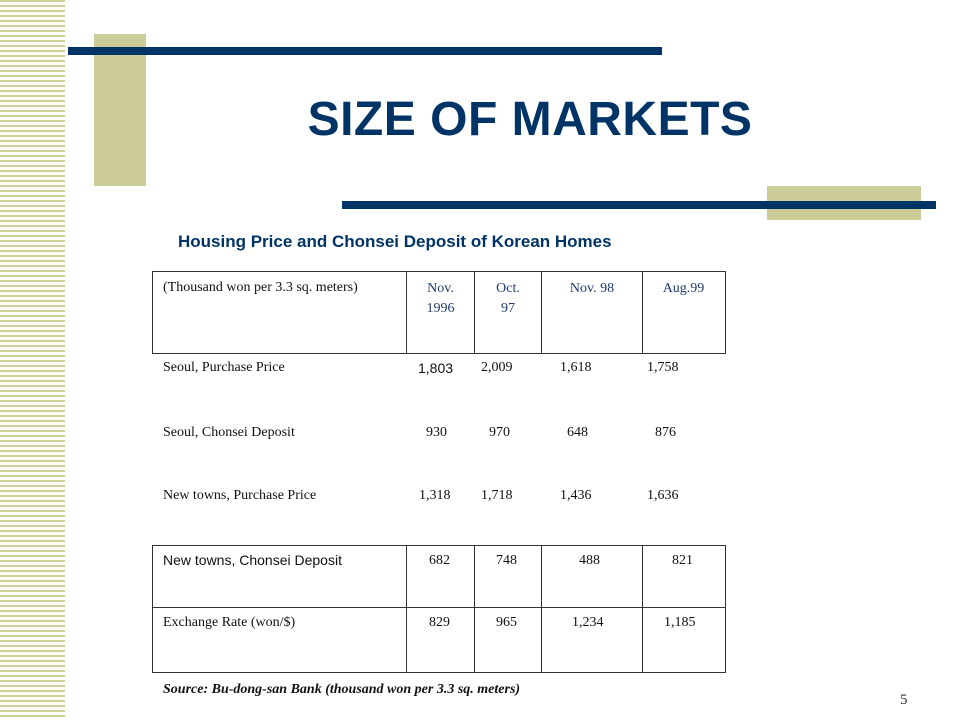 This screenshot has height=720, width=960. I want to click on header-unit: (Thousand won per 3.3 sq. meters), so click(260, 287).